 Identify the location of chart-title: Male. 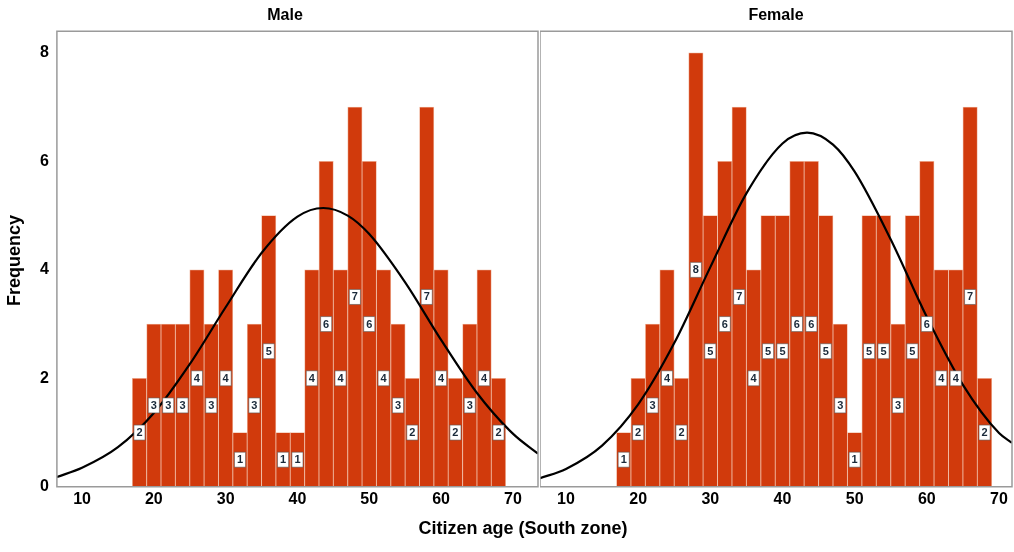
(285, 15).